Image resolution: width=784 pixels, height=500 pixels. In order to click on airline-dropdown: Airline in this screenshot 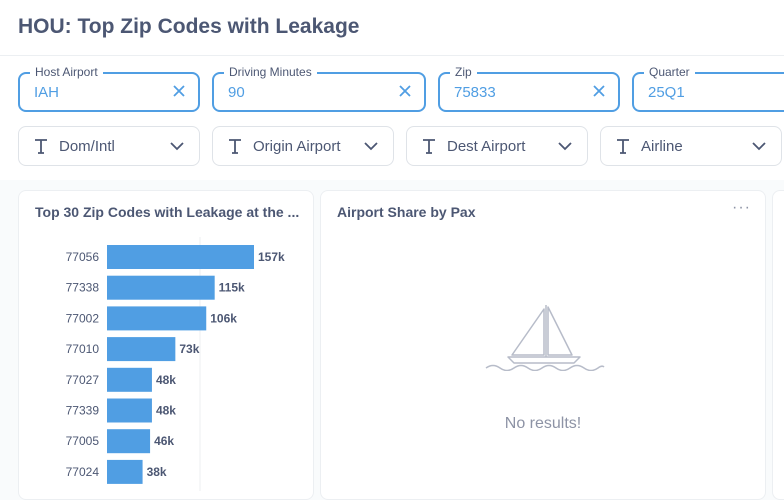, I will do `click(691, 146)`.